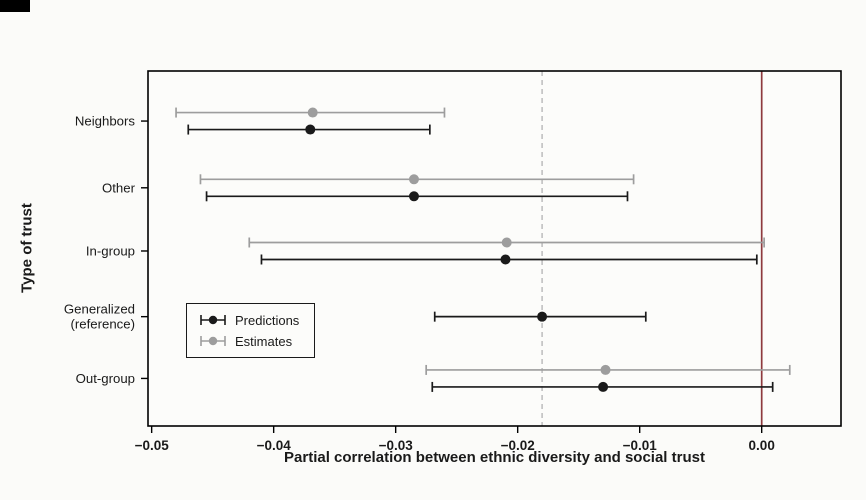  I want to click on legend-entry-estimates: Estimates, so click(249, 341).